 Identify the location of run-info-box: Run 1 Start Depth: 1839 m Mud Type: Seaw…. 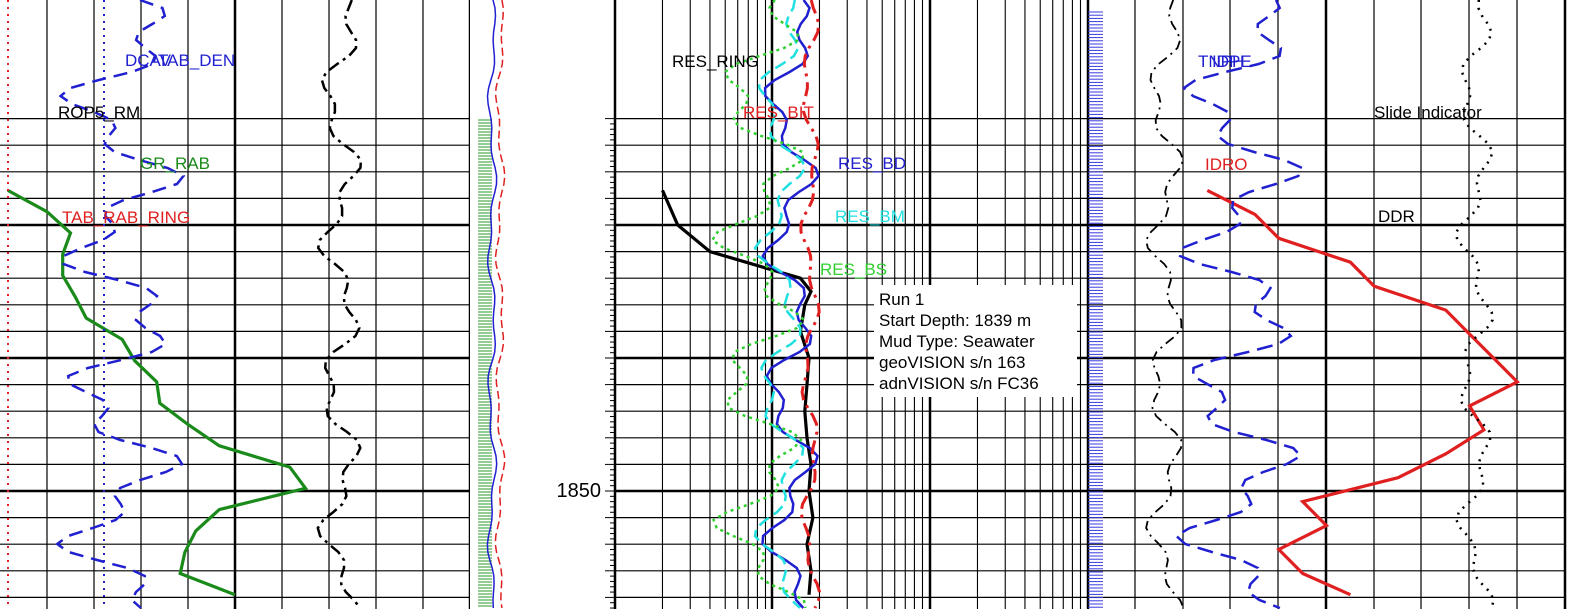
(975, 341).